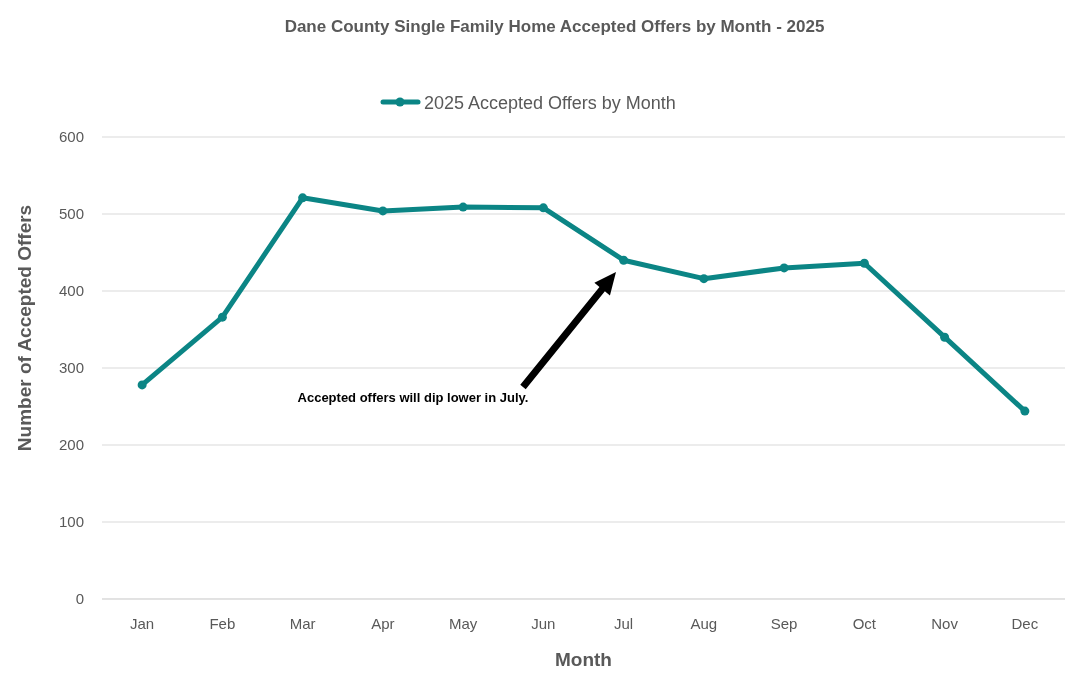 The height and width of the screenshot is (689, 1089). What do you see at coordinates (624, 623) in the screenshot?
I see `x-tick-label: Jul` at bounding box center [624, 623].